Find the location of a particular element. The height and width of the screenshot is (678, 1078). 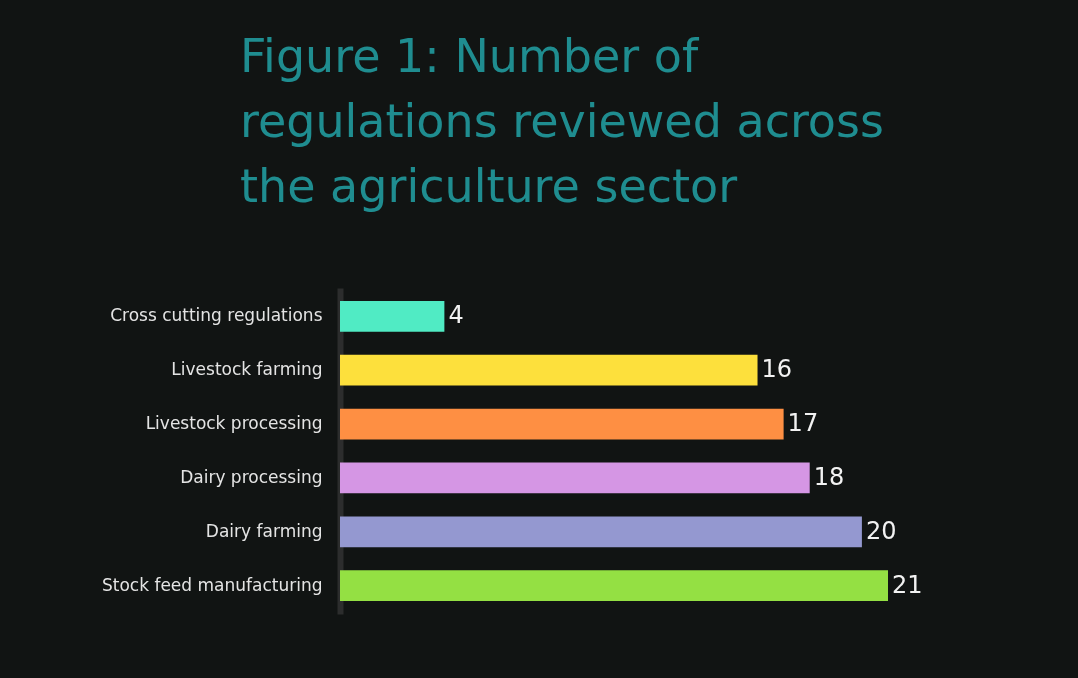

data-label: 4 is located at coordinates (456, 315).